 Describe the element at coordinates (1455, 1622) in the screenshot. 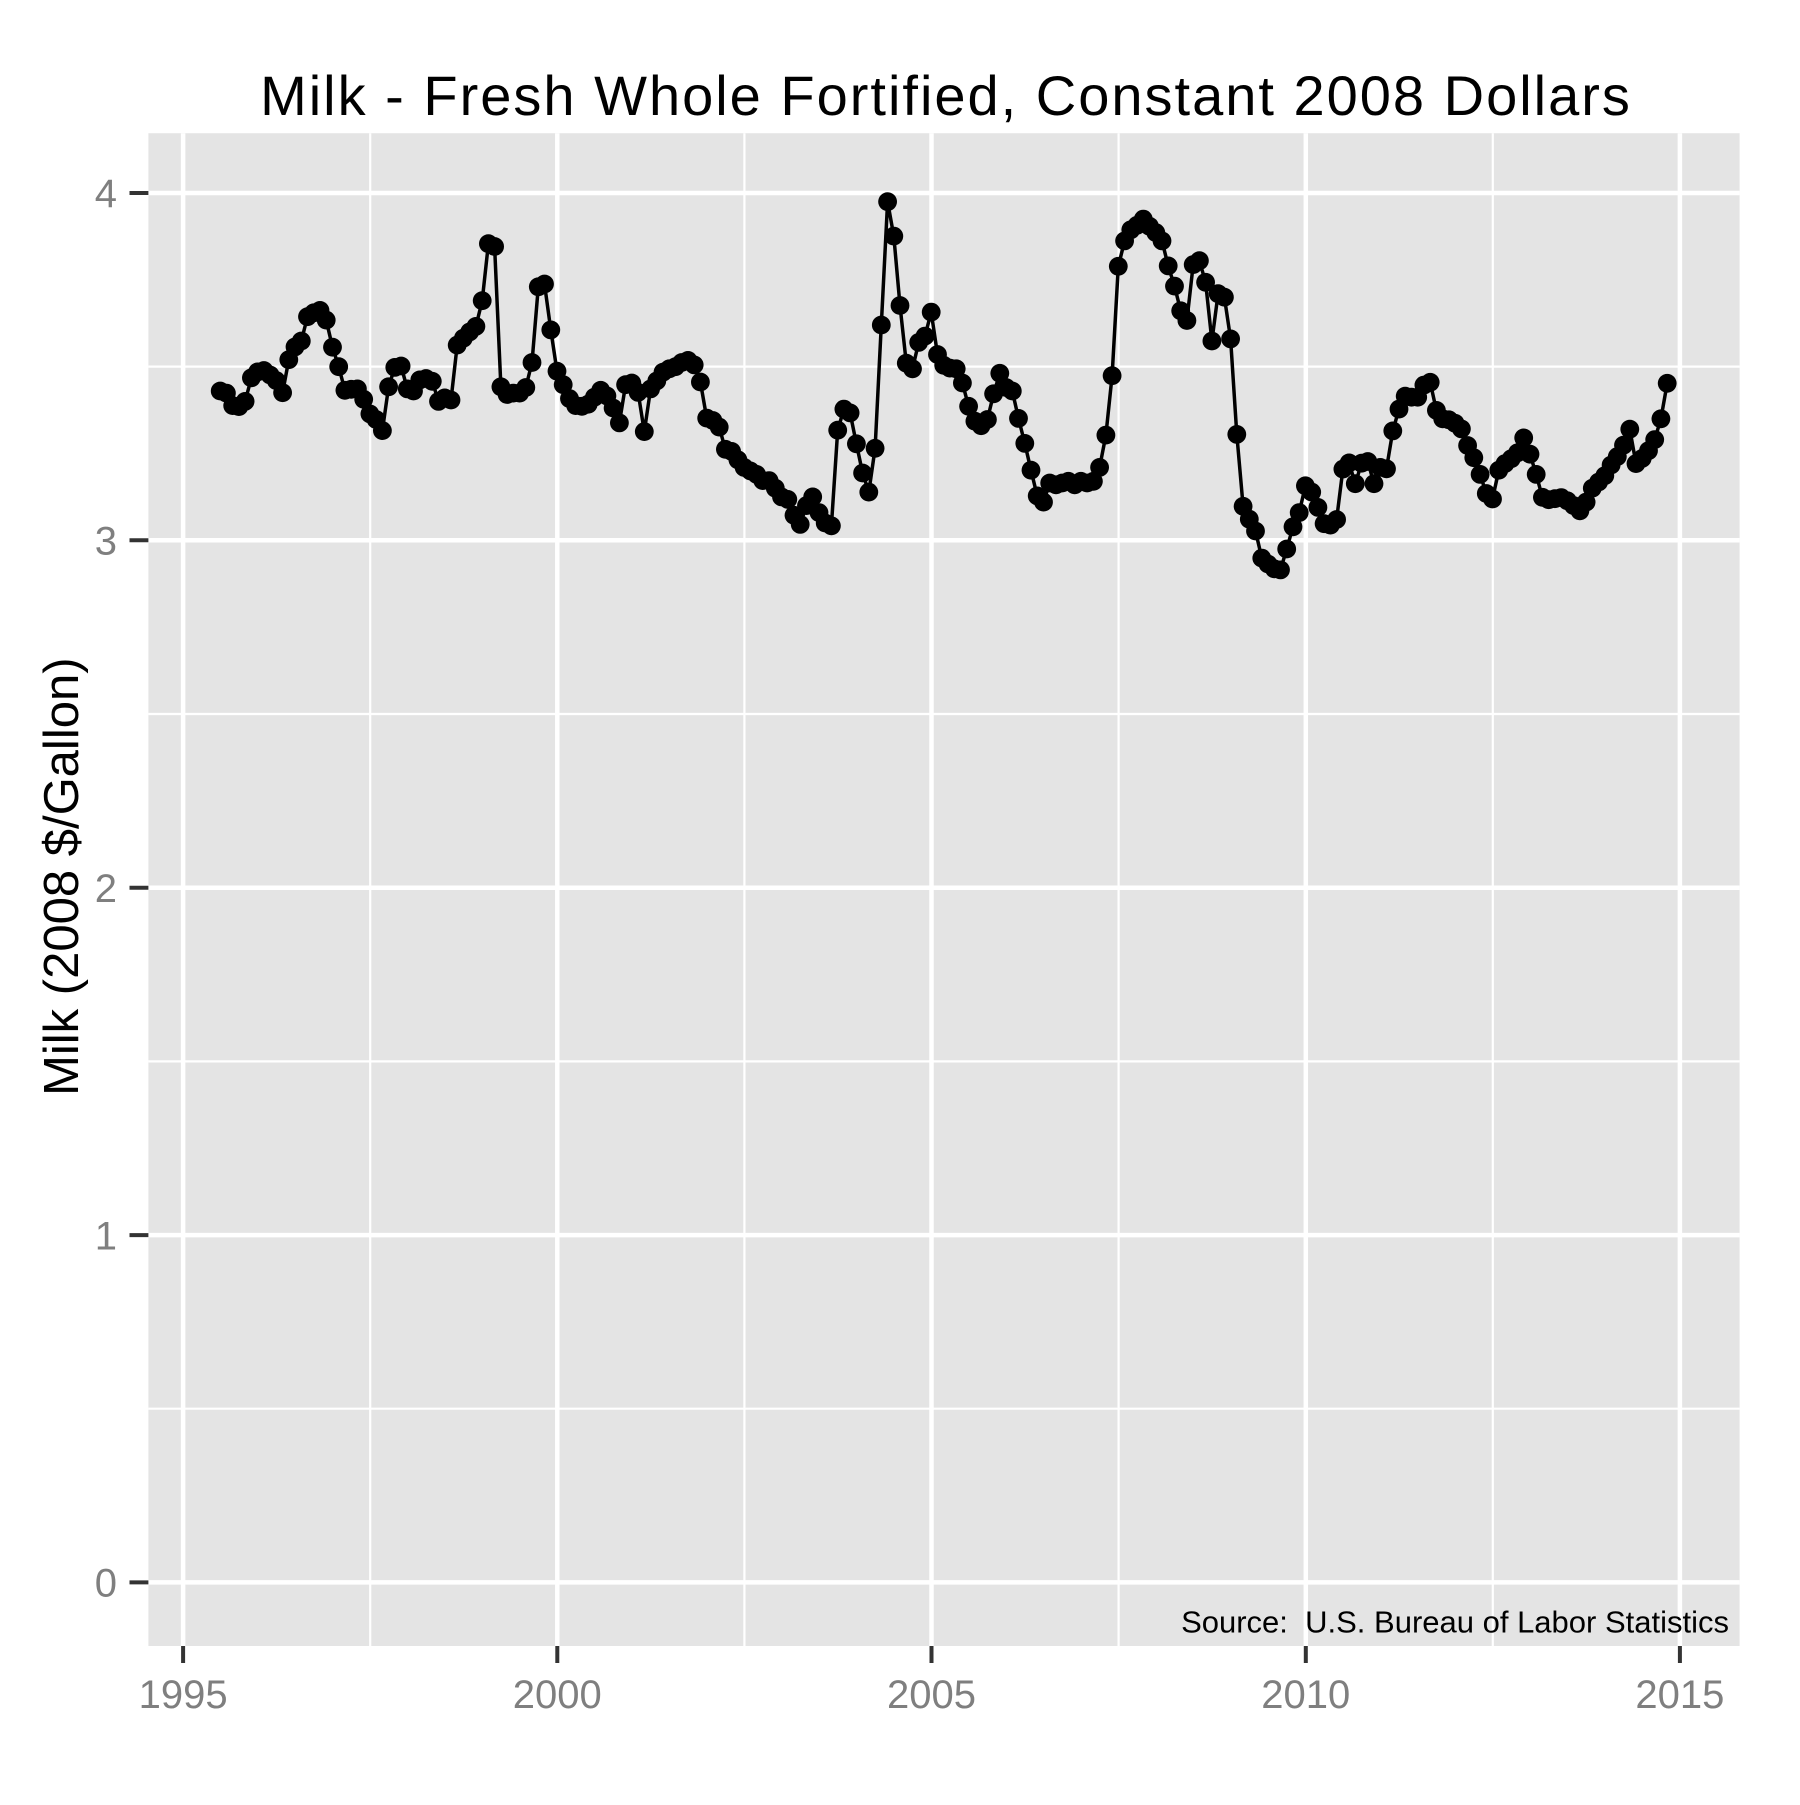

I see `svg-text:Source: U.S. Bureau of Labor: Source: U.S. Bureau of Labor Statistics` at that location.